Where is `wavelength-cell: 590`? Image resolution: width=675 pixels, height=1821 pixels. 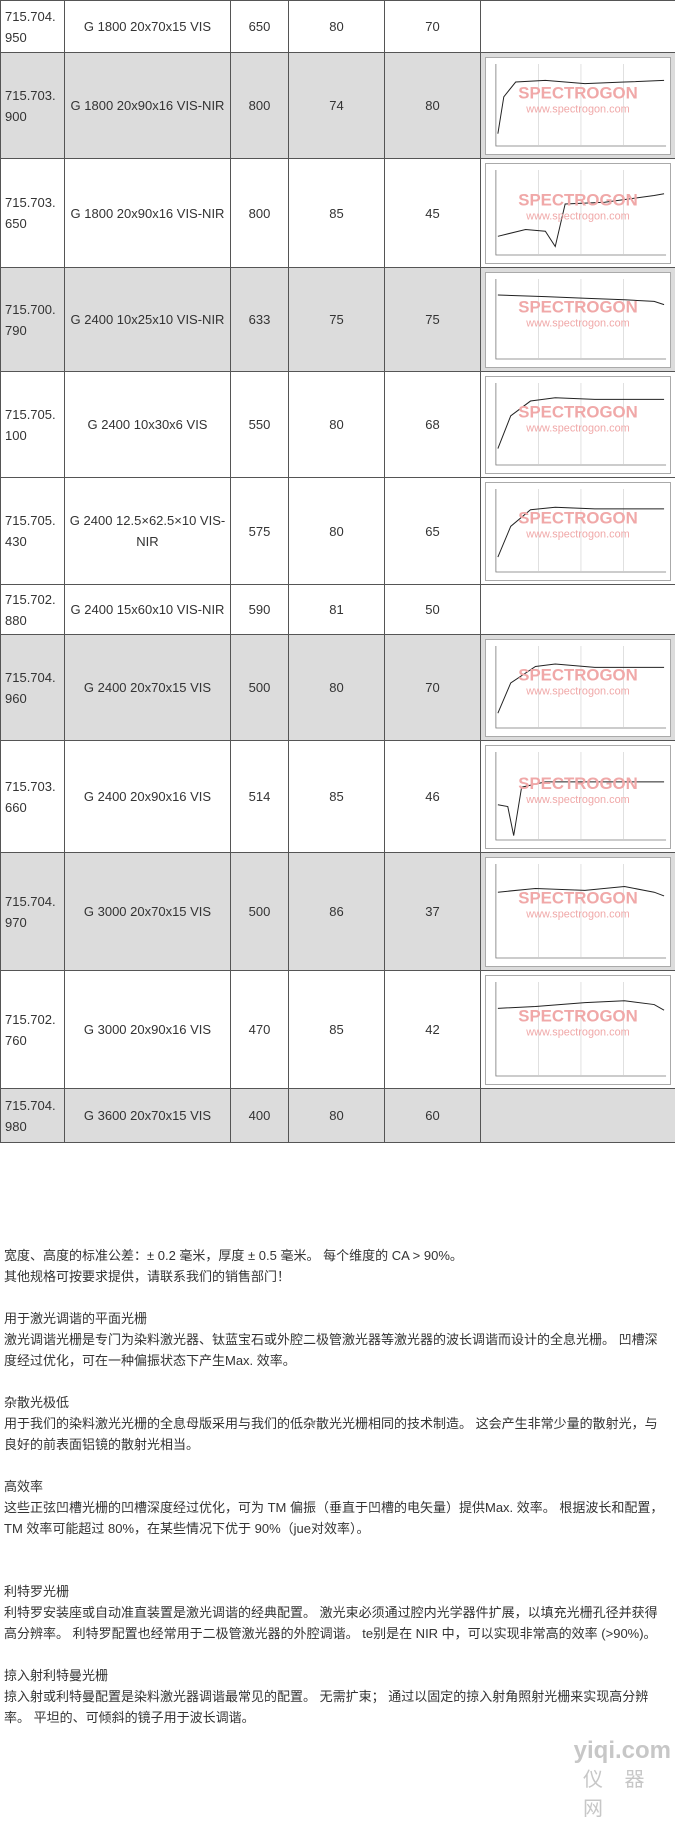
wavelength-cell: 590 is located at coordinates (260, 610).